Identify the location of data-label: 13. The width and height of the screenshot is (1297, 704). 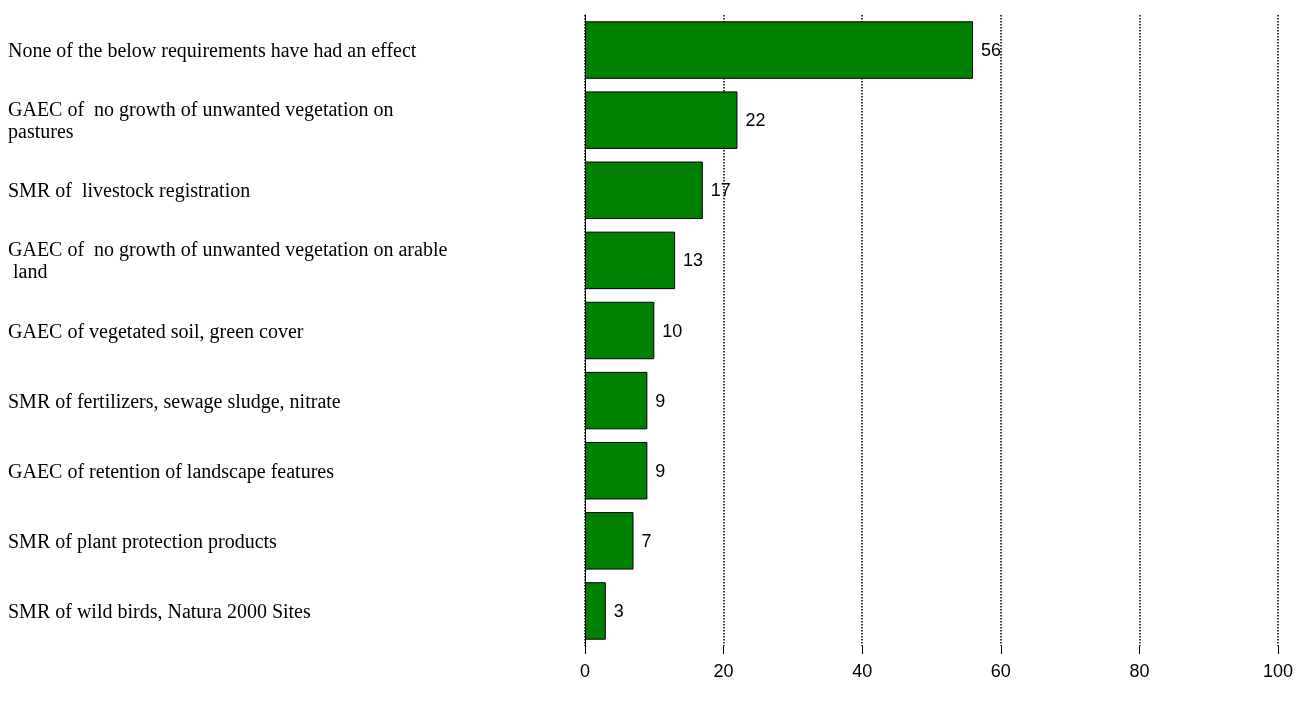
(693, 260).